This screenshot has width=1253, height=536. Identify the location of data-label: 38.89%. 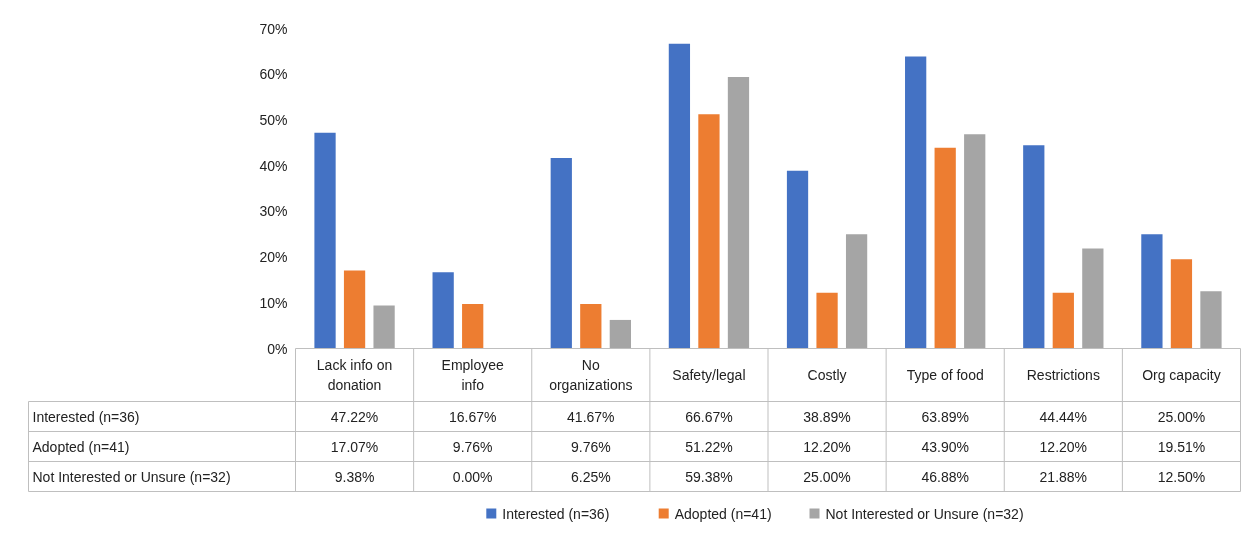
(827, 416).